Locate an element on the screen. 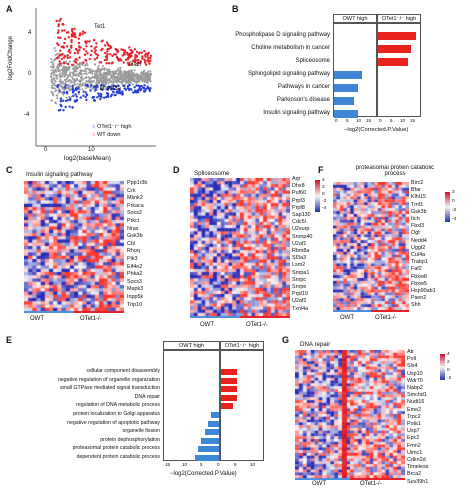 The width and height of the screenshot is (474, 489). gene-label: Shh is located at coordinates (416, 305).